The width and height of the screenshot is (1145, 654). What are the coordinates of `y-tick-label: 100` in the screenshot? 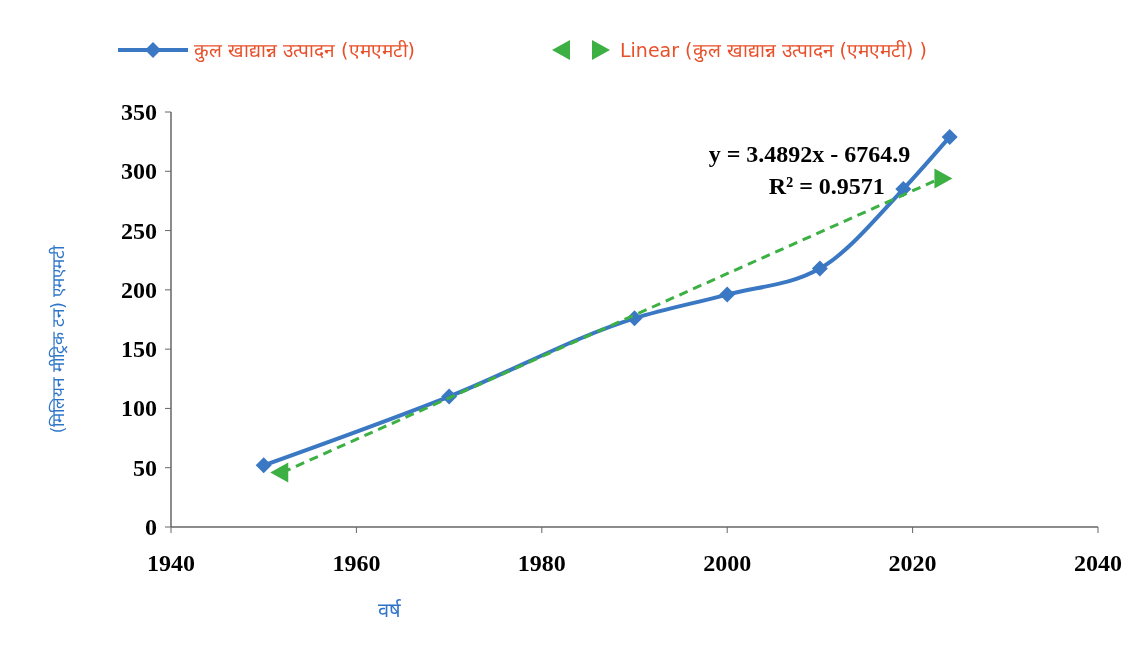 It's located at (139, 408).